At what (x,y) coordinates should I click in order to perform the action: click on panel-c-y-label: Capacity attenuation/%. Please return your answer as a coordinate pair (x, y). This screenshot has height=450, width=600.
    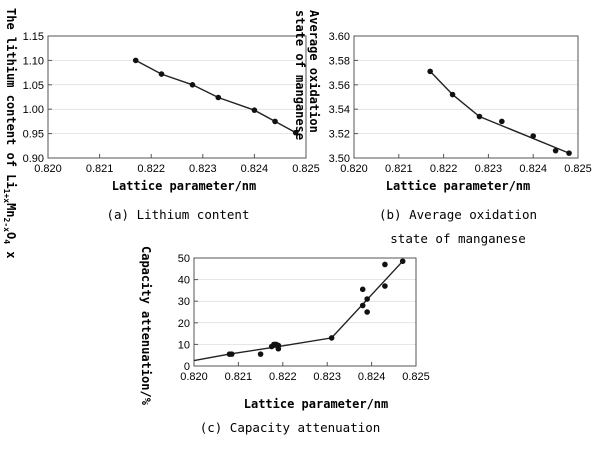
    Looking at the image, I should click on (146, 326).